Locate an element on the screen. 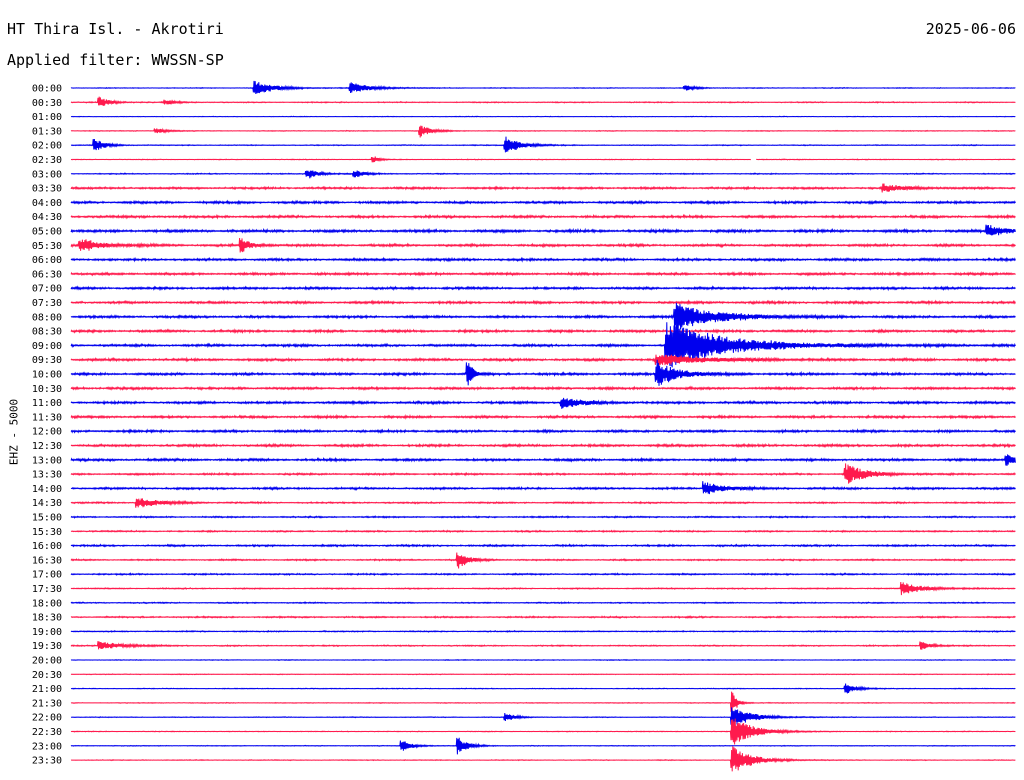  time-label: 04:30 is located at coordinates (47, 217).